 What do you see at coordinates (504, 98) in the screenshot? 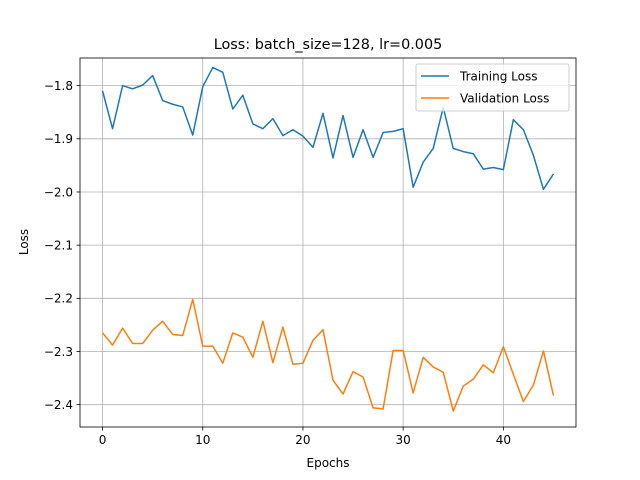
I see `legend-label-validation-loss: Validation Loss` at bounding box center [504, 98].